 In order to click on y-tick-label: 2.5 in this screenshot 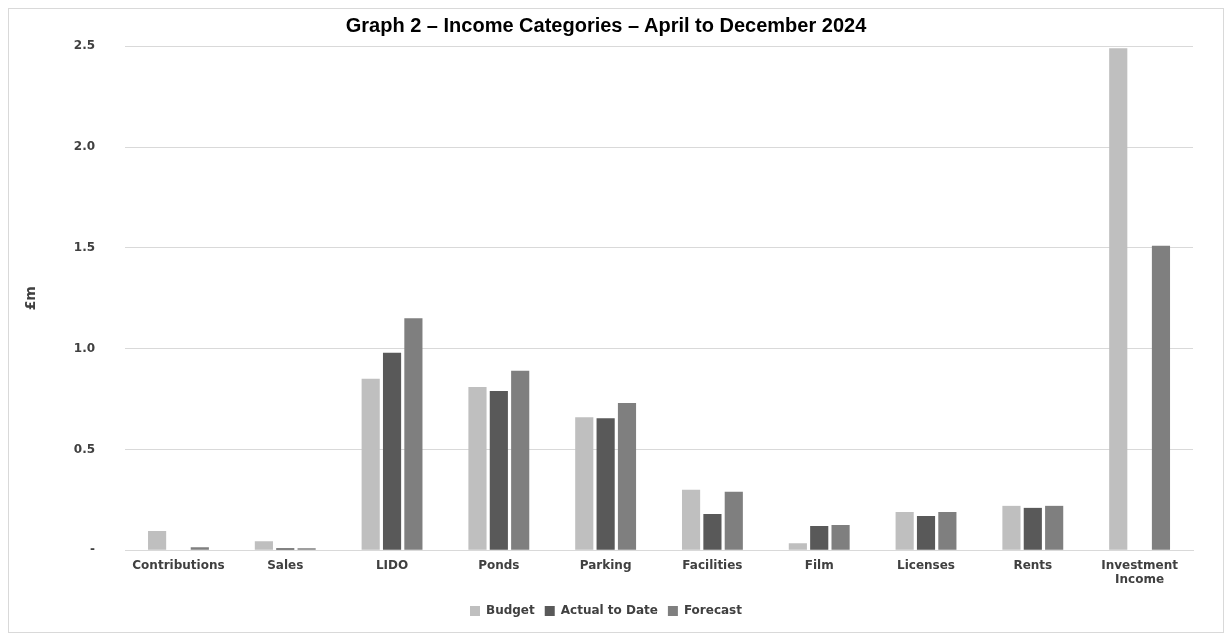, I will do `click(84, 45)`.